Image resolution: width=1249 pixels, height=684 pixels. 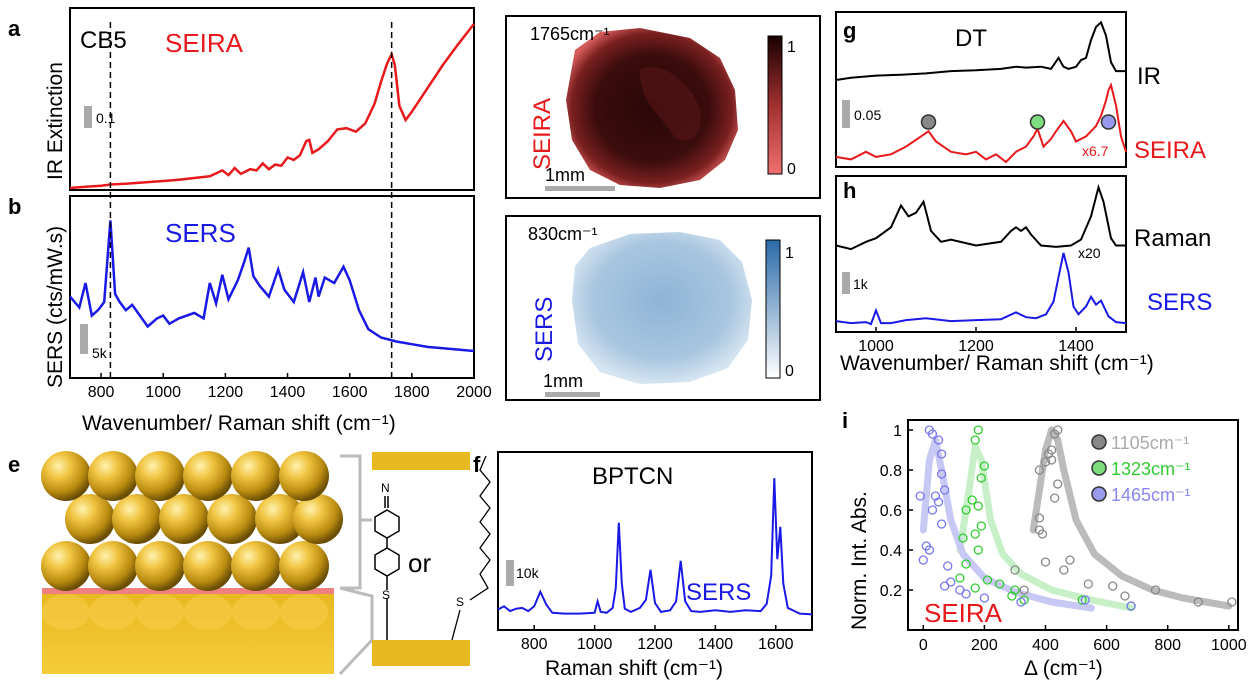 What do you see at coordinates (288, 392) in the screenshot?
I see `panel-b-tick-label: 1400` at bounding box center [288, 392].